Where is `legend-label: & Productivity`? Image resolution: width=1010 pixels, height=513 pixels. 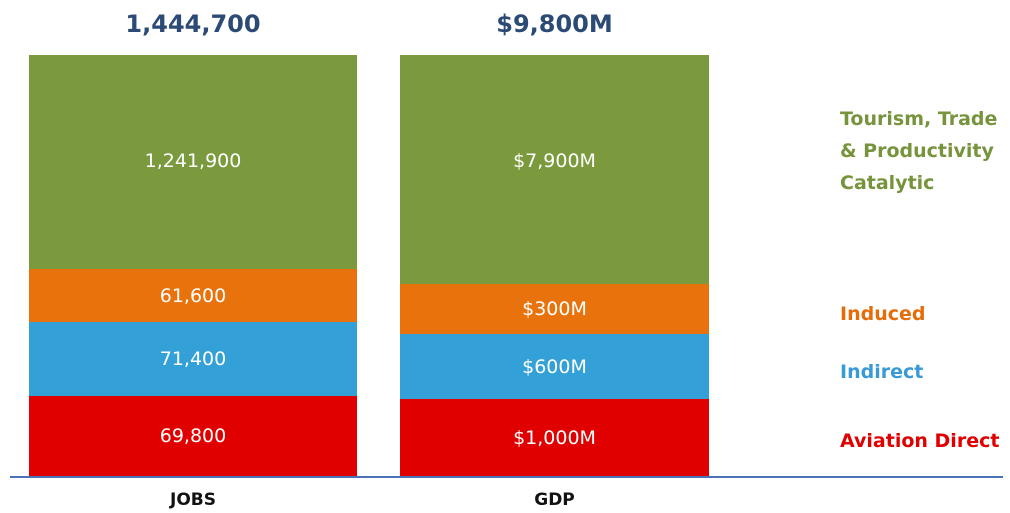
legend-label: & Productivity is located at coordinates (917, 151).